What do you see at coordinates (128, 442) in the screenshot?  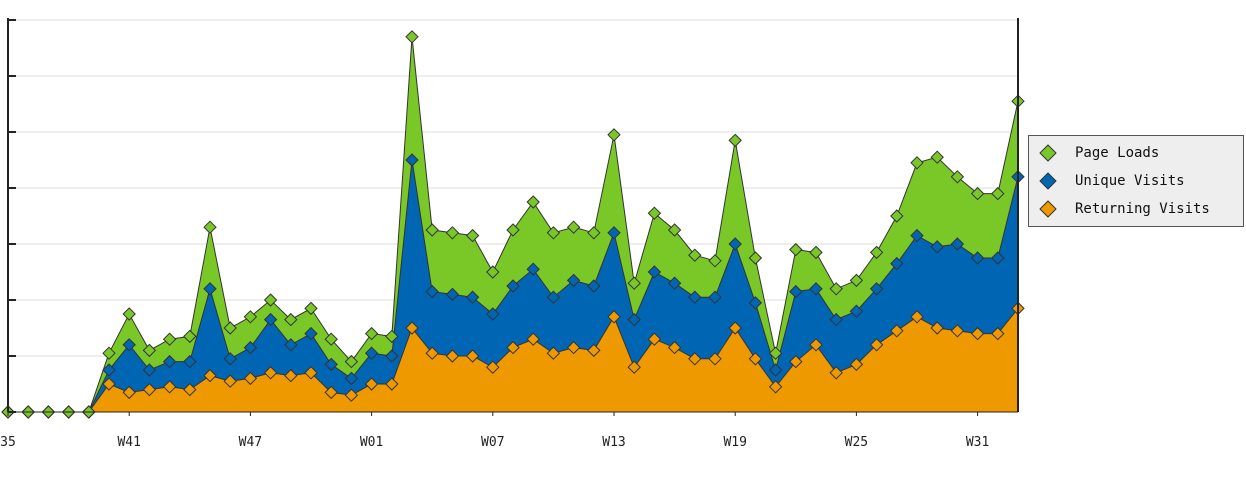 I see `x-tick-label: W41` at bounding box center [128, 442].